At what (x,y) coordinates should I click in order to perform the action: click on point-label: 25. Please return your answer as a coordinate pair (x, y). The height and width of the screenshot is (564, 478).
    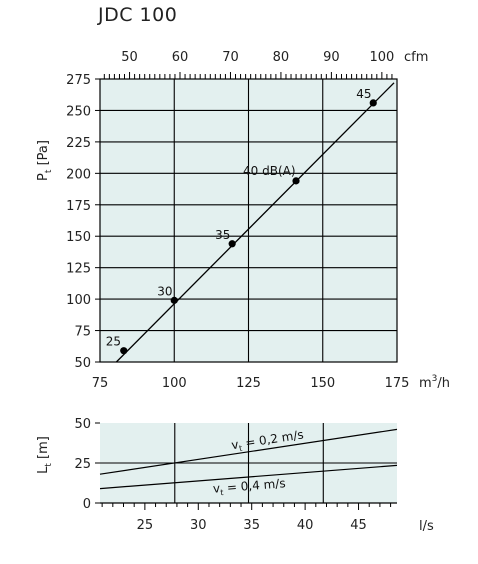
    Looking at the image, I should click on (113, 342).